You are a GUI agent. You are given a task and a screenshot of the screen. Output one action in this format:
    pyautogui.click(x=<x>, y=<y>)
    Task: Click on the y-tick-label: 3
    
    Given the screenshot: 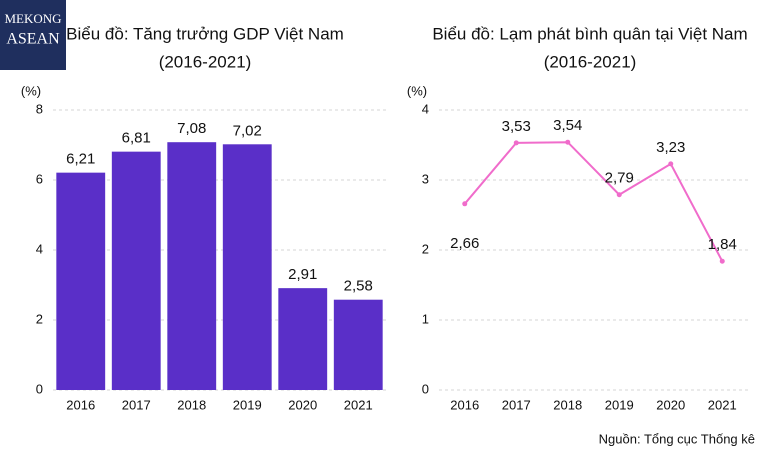 What is the action you would take?
    pyautogui.click(x=425, y=178)
    